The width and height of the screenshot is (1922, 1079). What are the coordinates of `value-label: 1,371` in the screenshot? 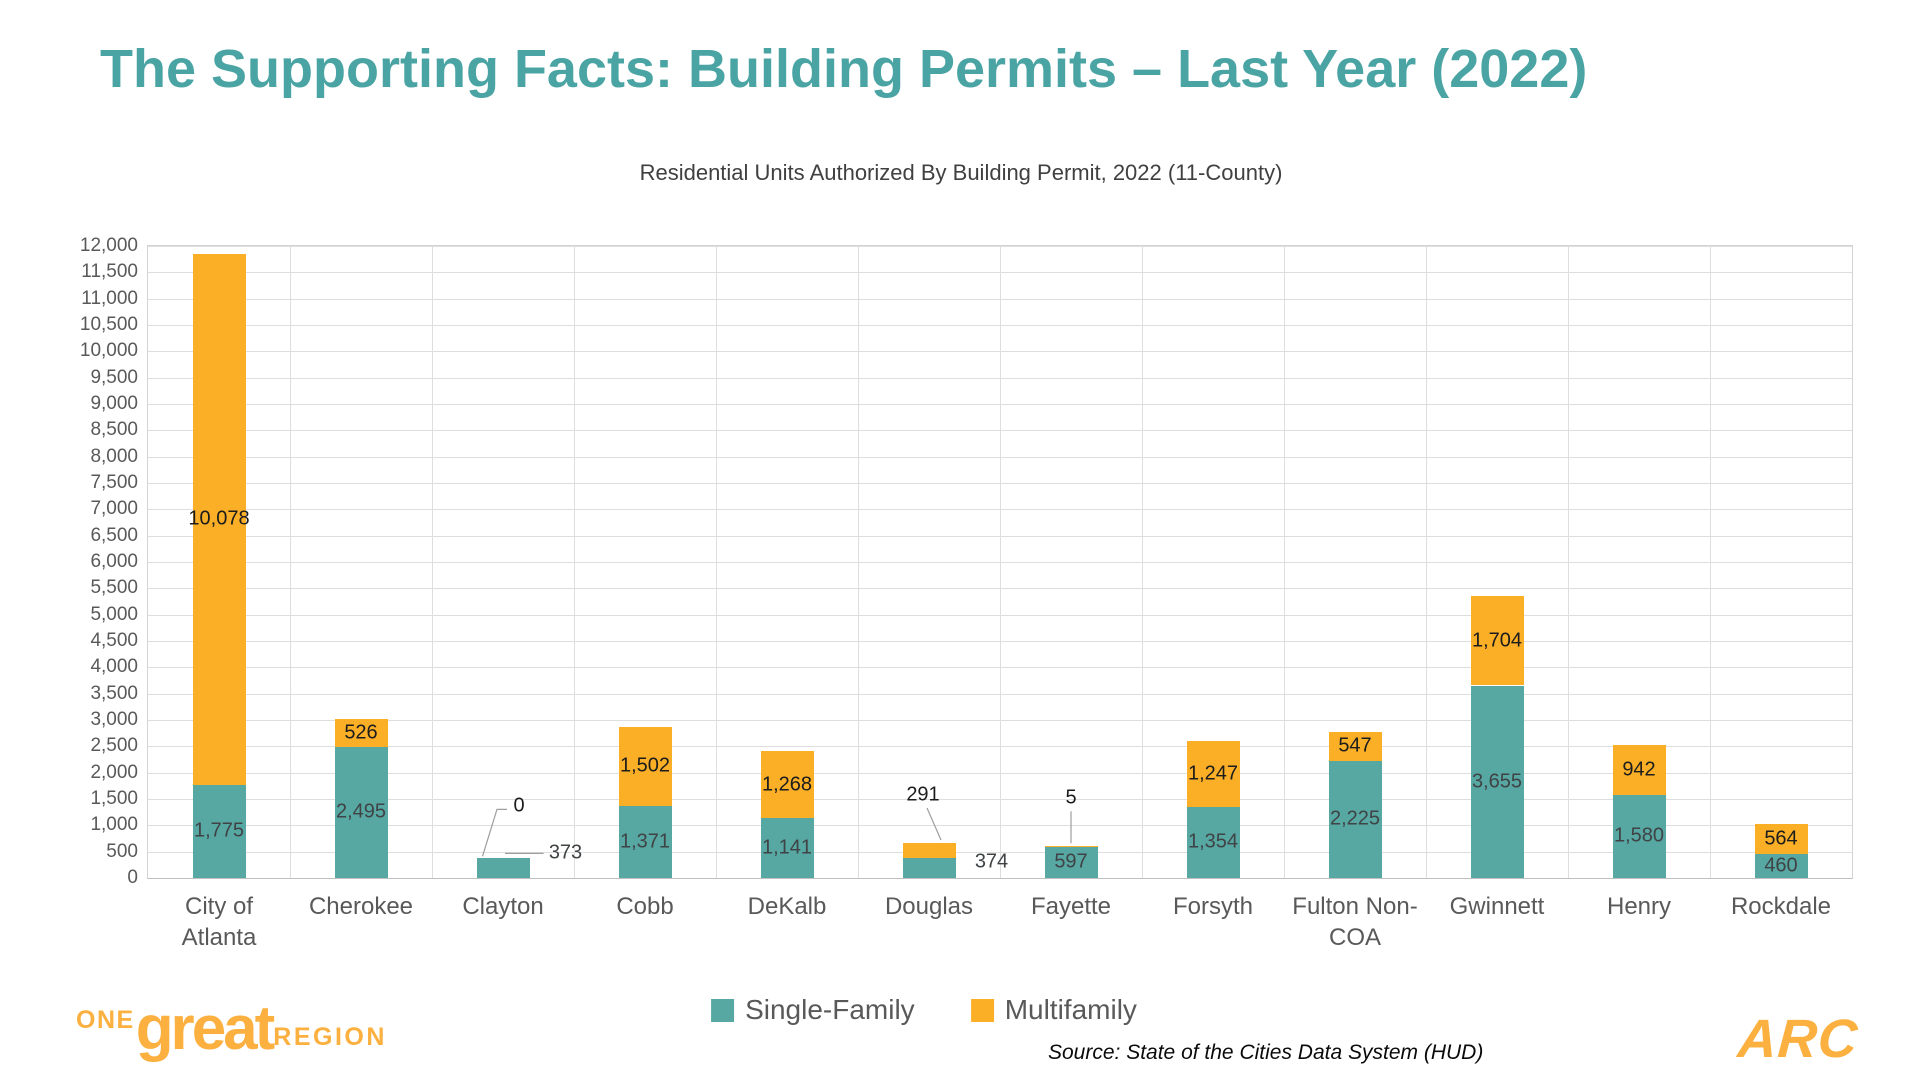 It's located at (645, 841).